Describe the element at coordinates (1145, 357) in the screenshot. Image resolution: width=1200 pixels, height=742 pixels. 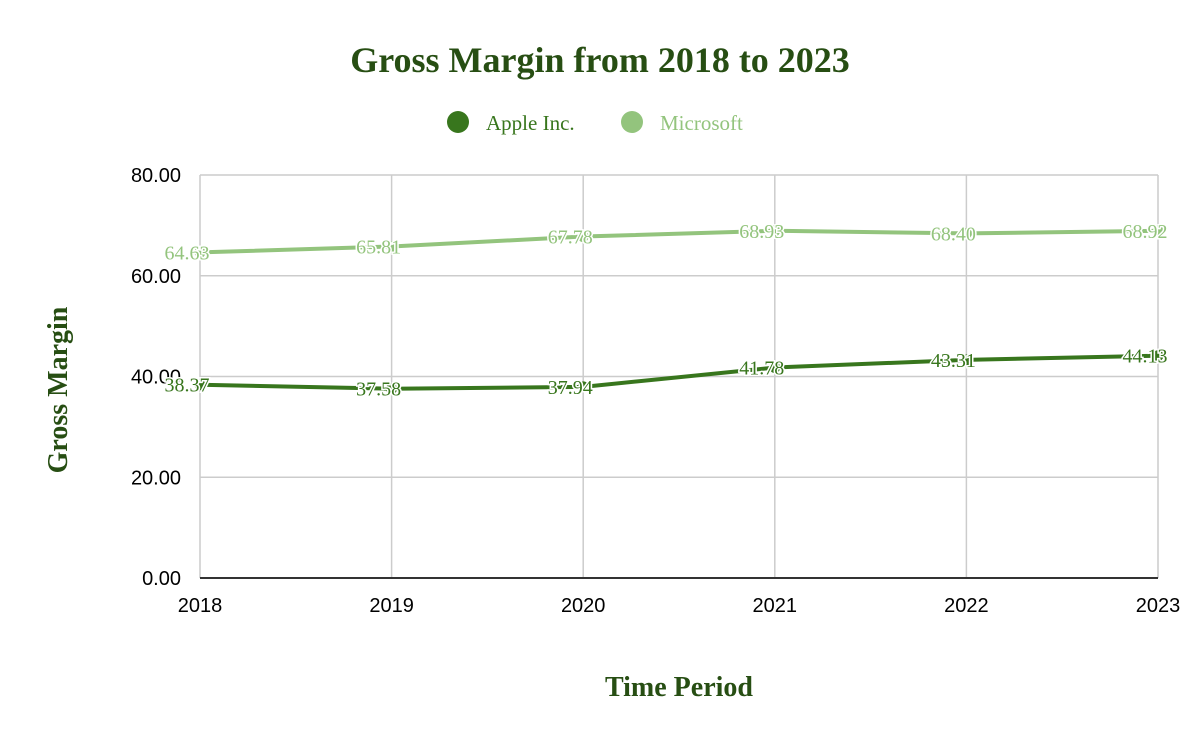
I see `data-label-apple-inc: 44.13` at that location.